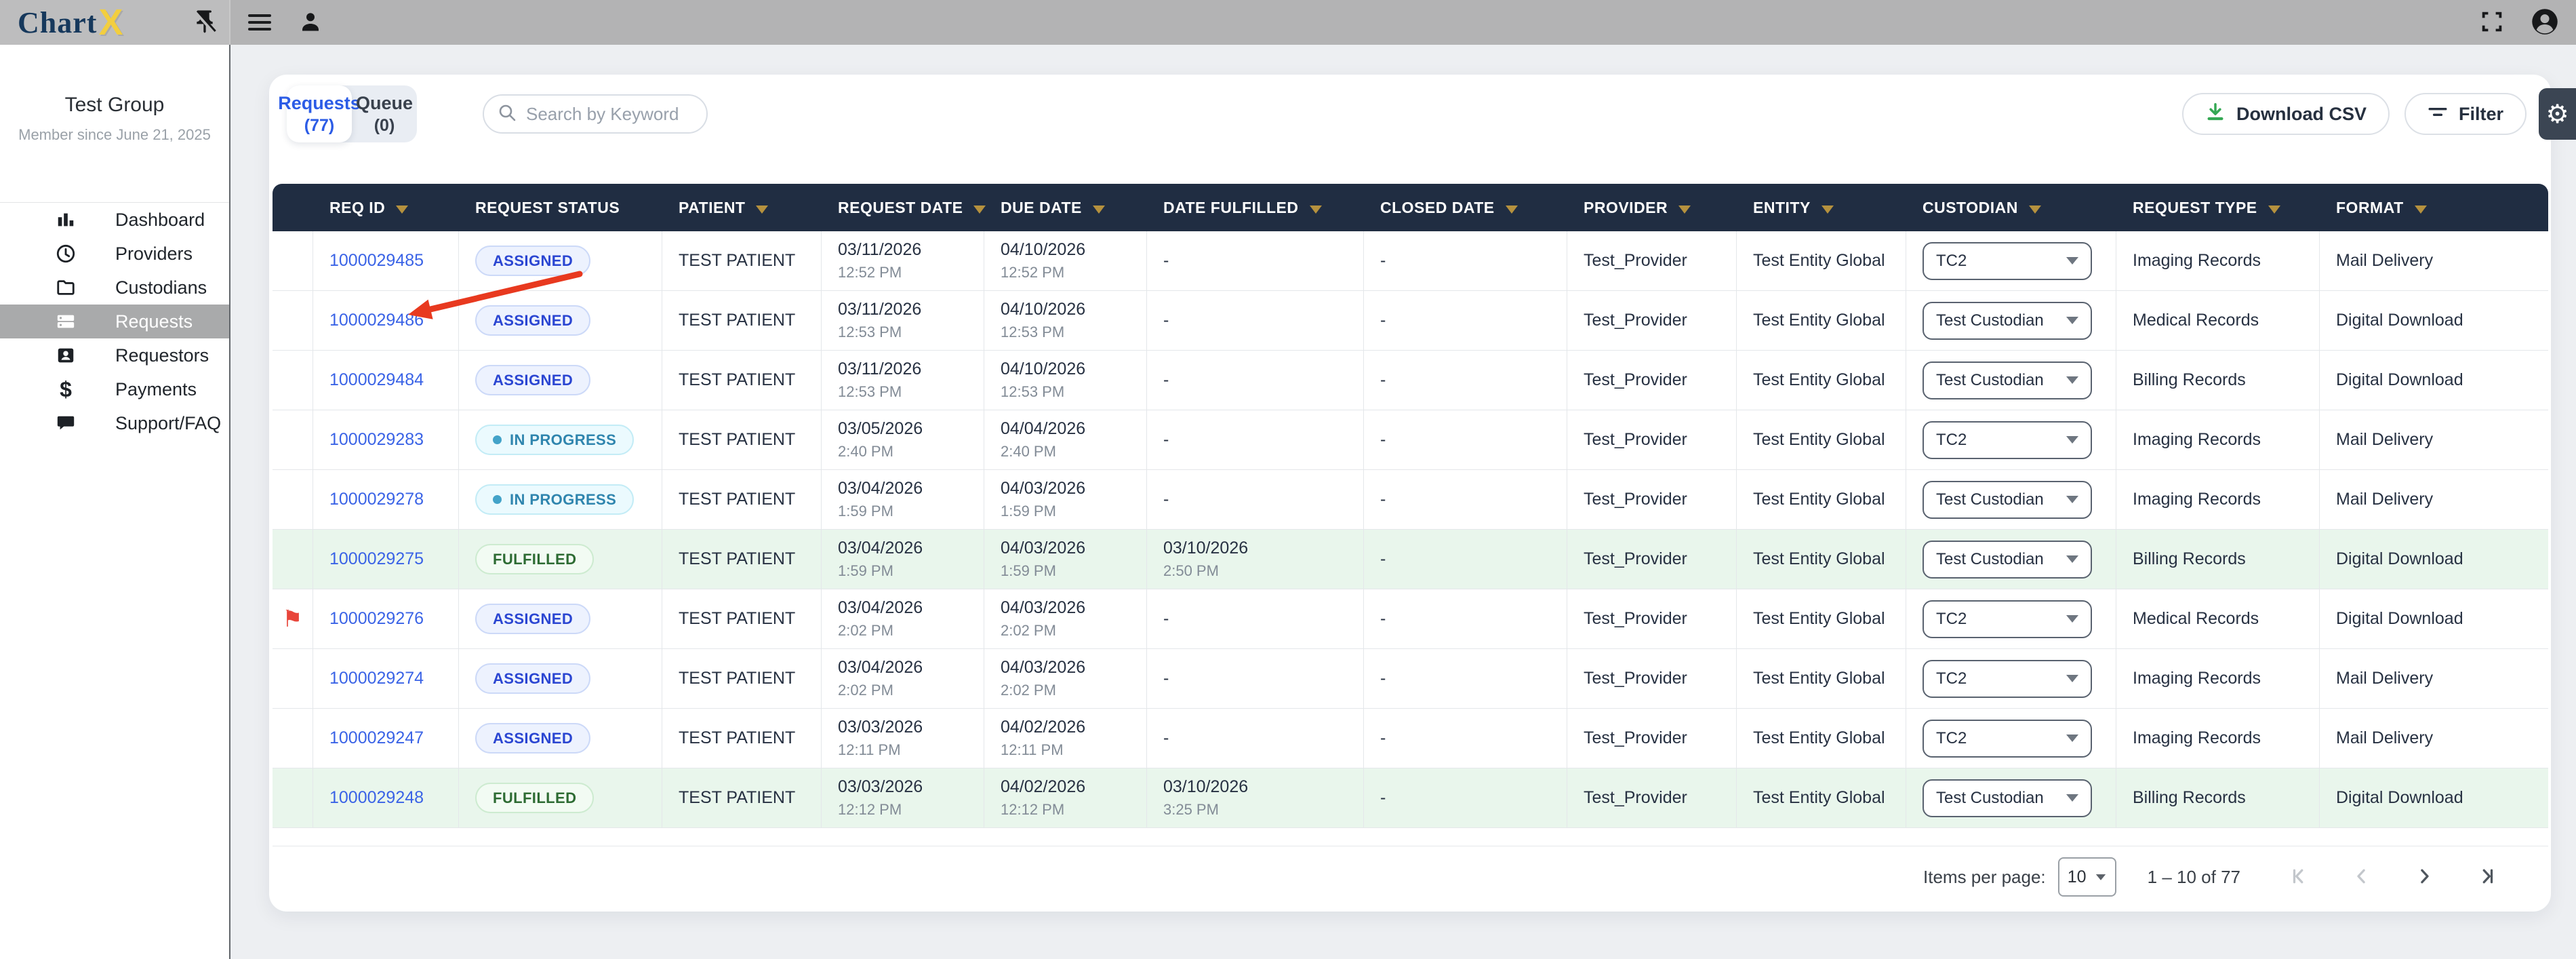  I want to click on next-page-button, so click(2424, 877).